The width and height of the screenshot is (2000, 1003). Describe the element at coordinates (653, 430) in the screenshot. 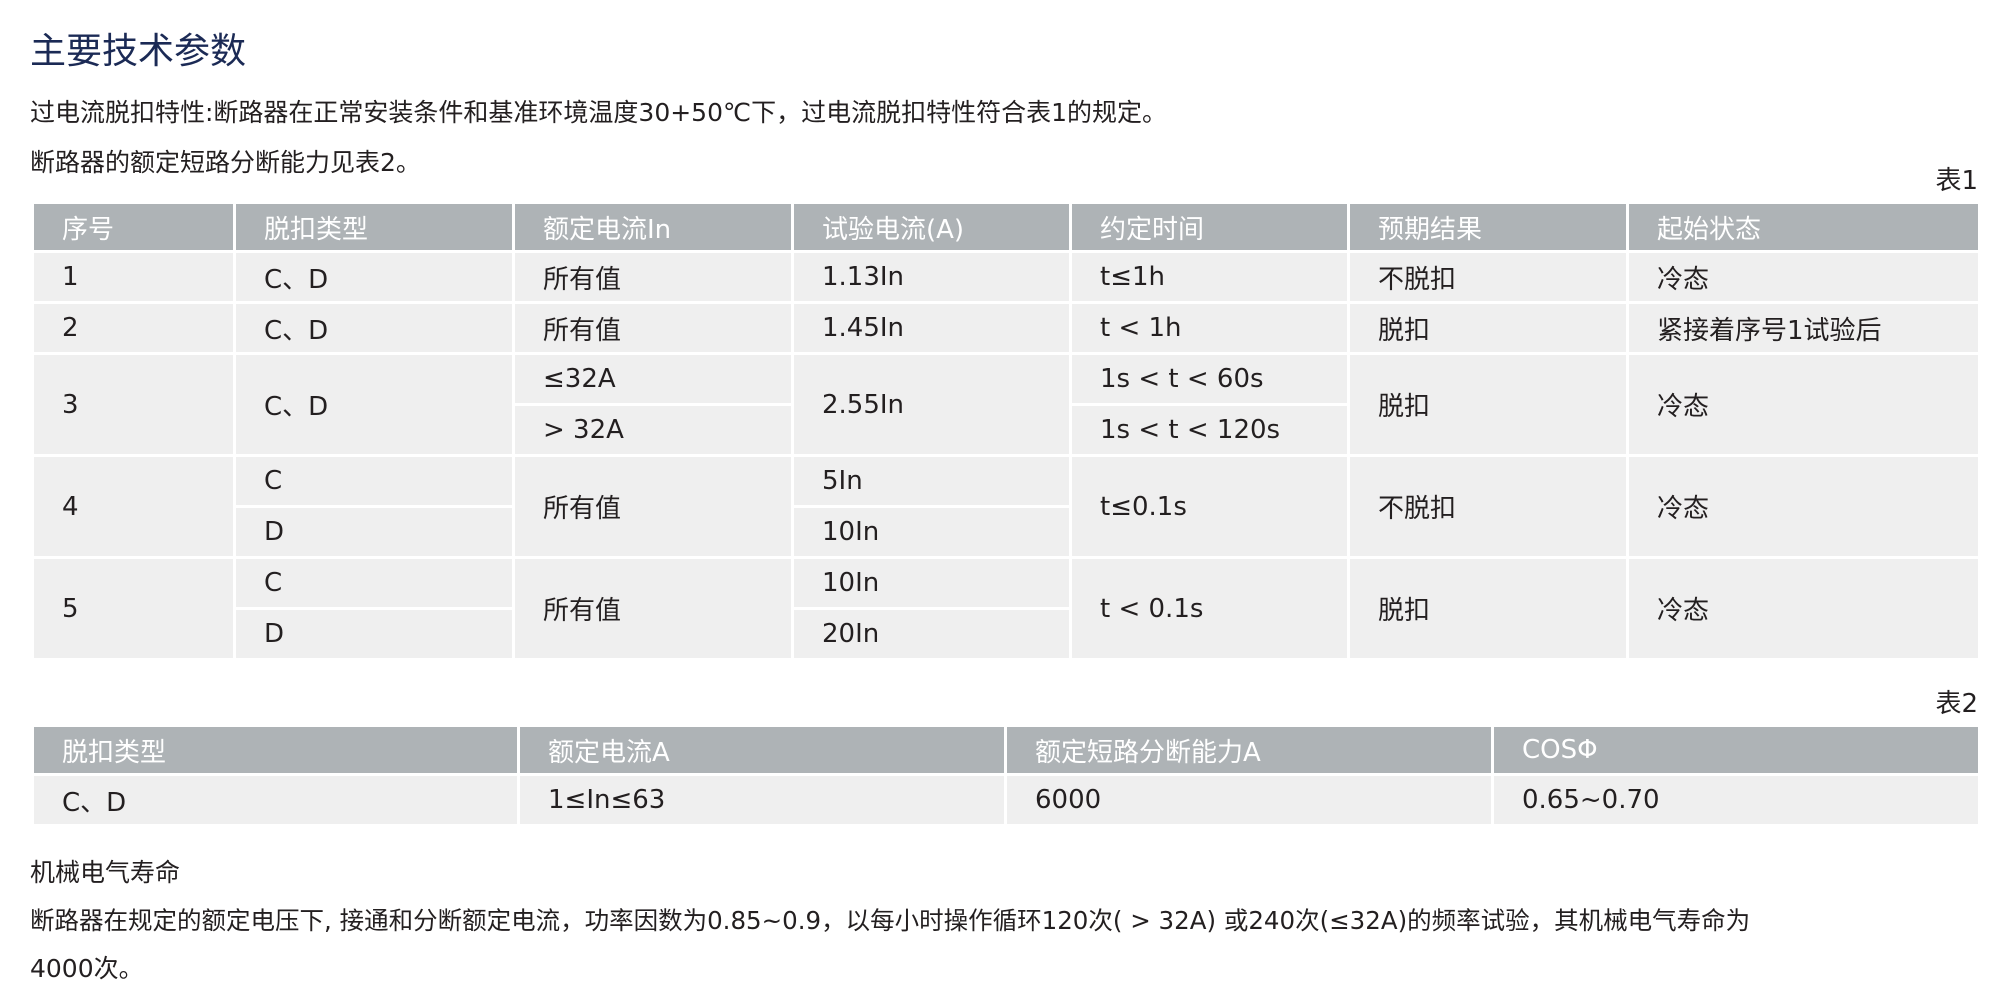

I see `cell: > 32A` at that location.